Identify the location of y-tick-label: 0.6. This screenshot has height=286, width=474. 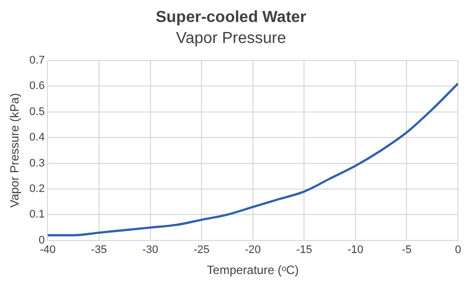
(37, 86).